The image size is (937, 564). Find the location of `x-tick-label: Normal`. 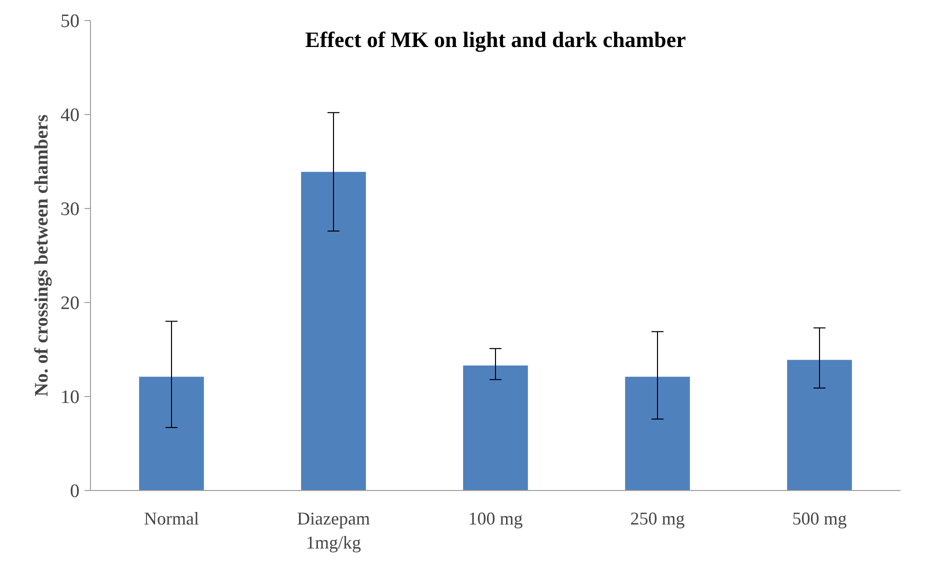

x-tick-label: Normal is located at coordinates (171, 518).